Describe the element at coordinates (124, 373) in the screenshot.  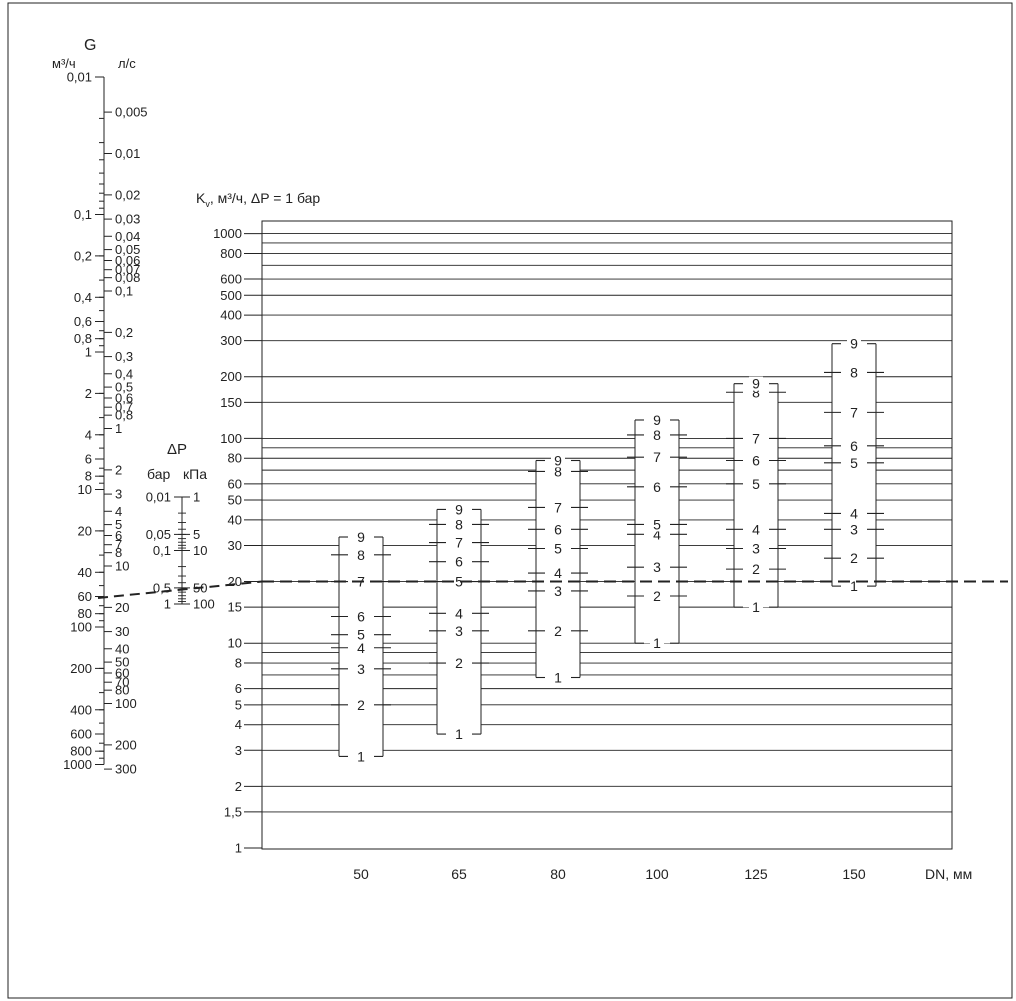
I see `flow-ls-label: 0,4` at that location.